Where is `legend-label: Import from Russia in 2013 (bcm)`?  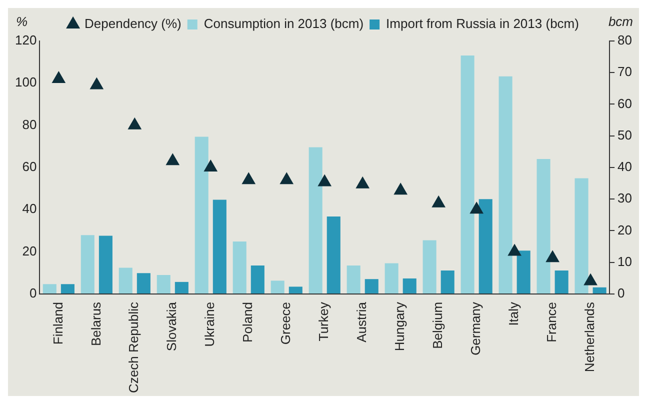
legend-label: Import from Russia in 2013 (bcm) is located at coordinates (482, 24).